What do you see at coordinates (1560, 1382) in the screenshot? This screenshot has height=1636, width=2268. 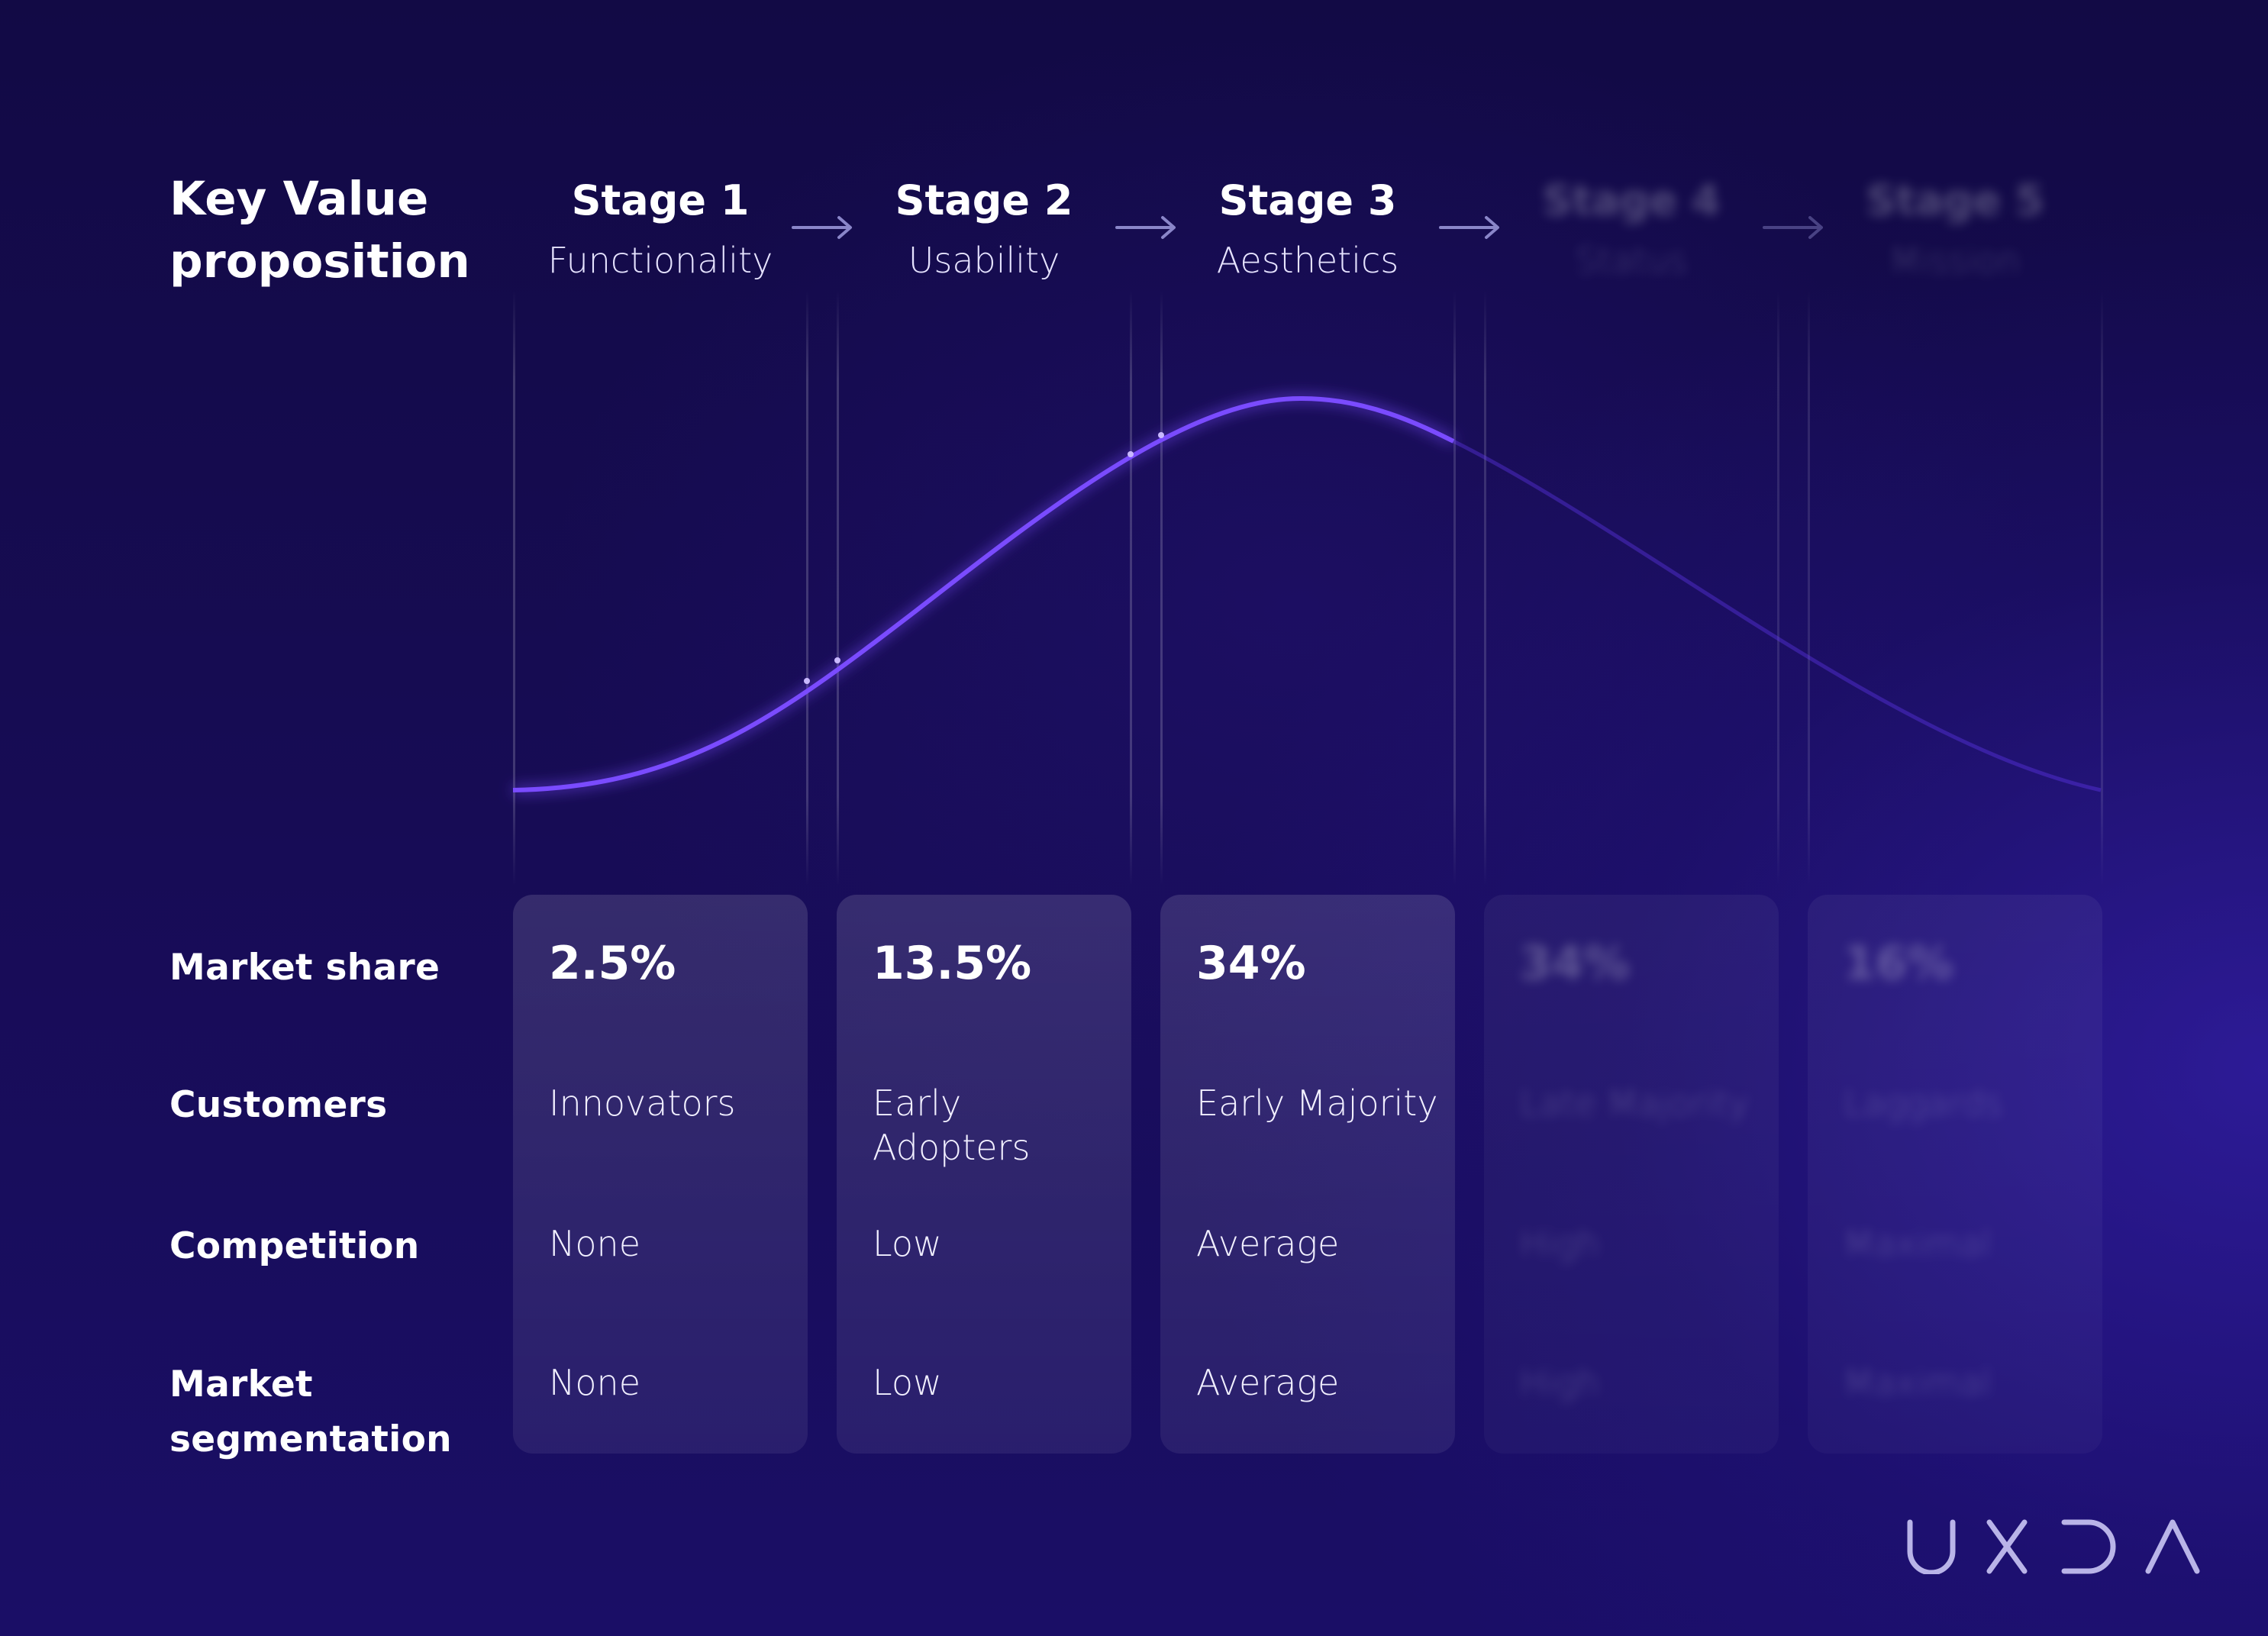 I see `segmentation-value: High` at bounding box center [1560, 1382].